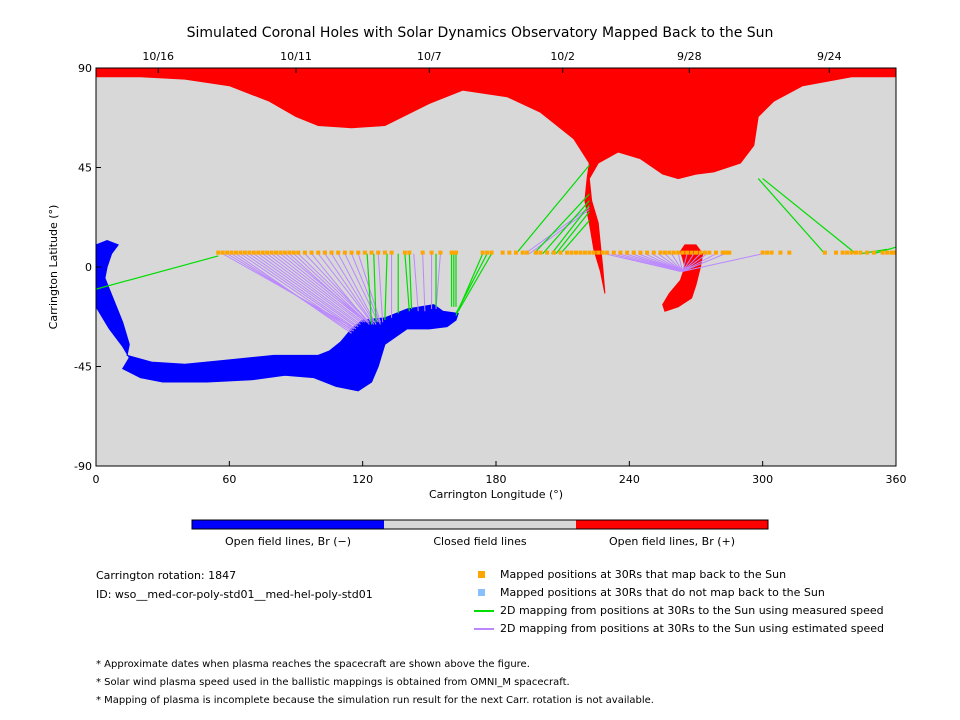 The height and width of the screenshot is (720, 960). Describe the element at coordinates (629, 479) in the screenshot. I see `x-tick-label: 240` at that location.